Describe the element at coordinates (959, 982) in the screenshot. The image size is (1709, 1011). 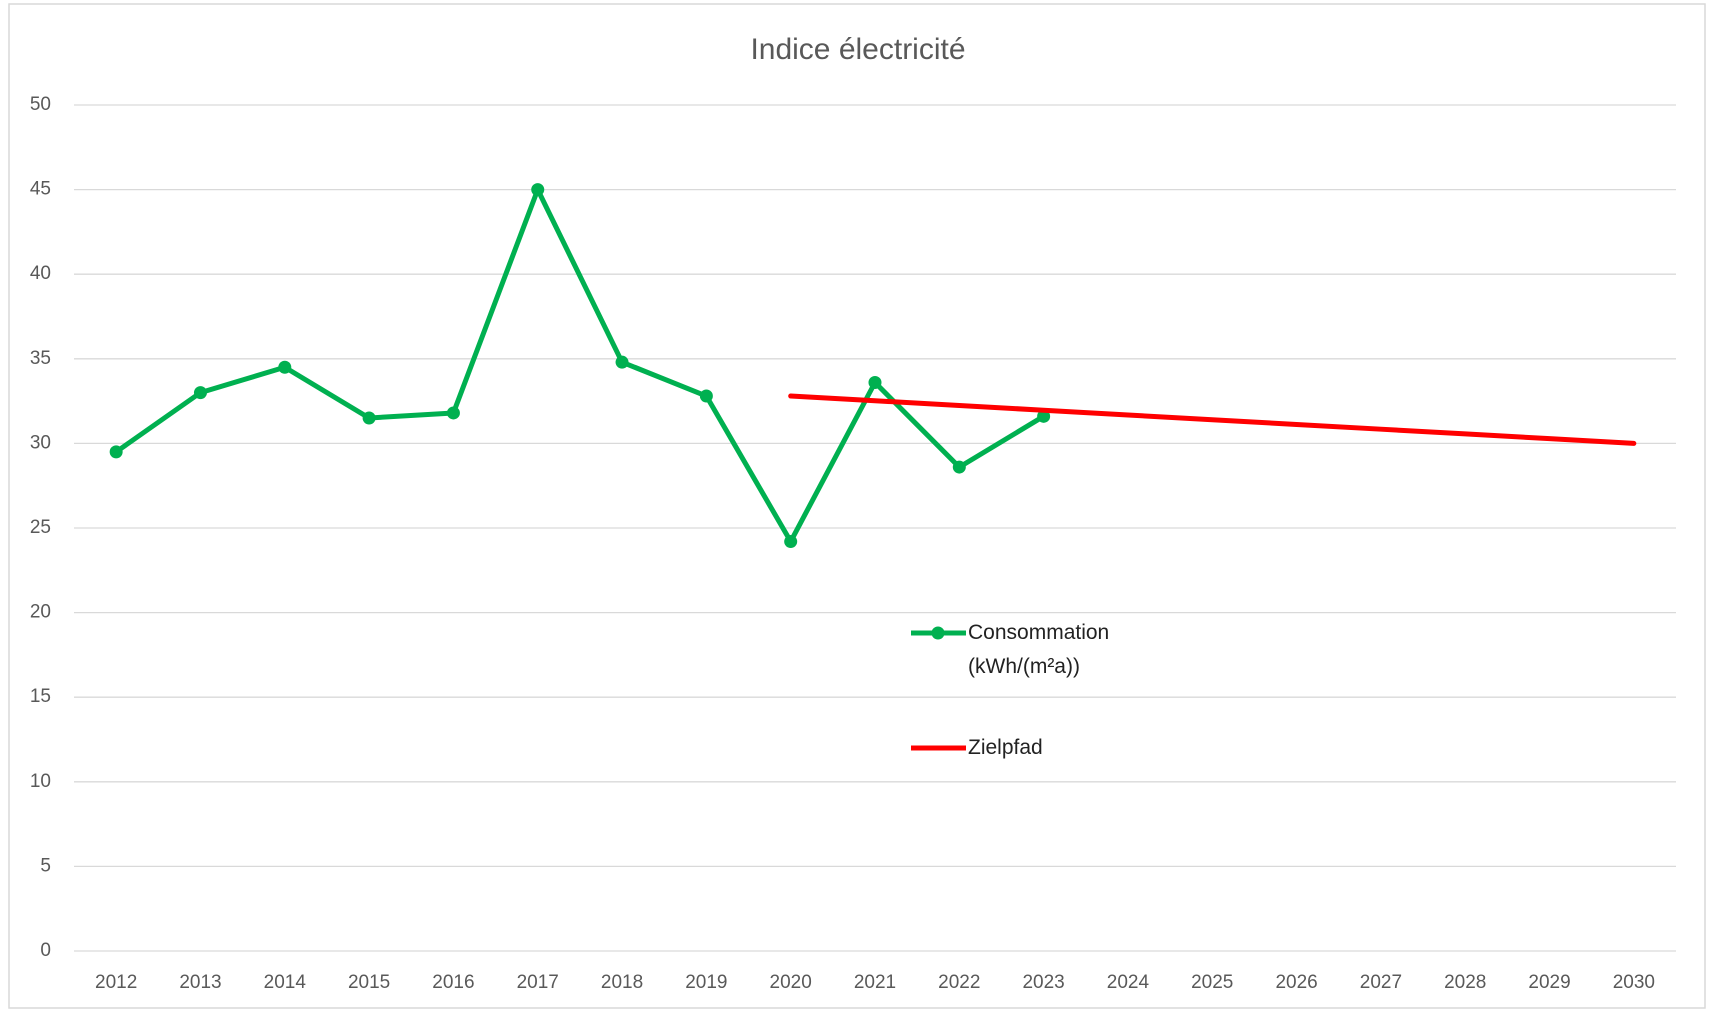
I see `x-tick-label: 2022` at that location.